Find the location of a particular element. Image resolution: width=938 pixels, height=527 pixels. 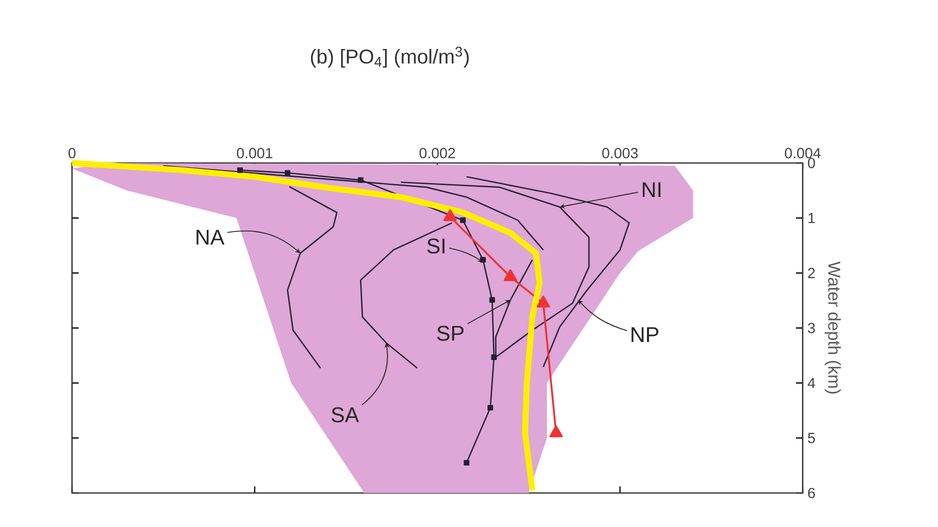

annotation: SA is located at coordinates (346, 414).